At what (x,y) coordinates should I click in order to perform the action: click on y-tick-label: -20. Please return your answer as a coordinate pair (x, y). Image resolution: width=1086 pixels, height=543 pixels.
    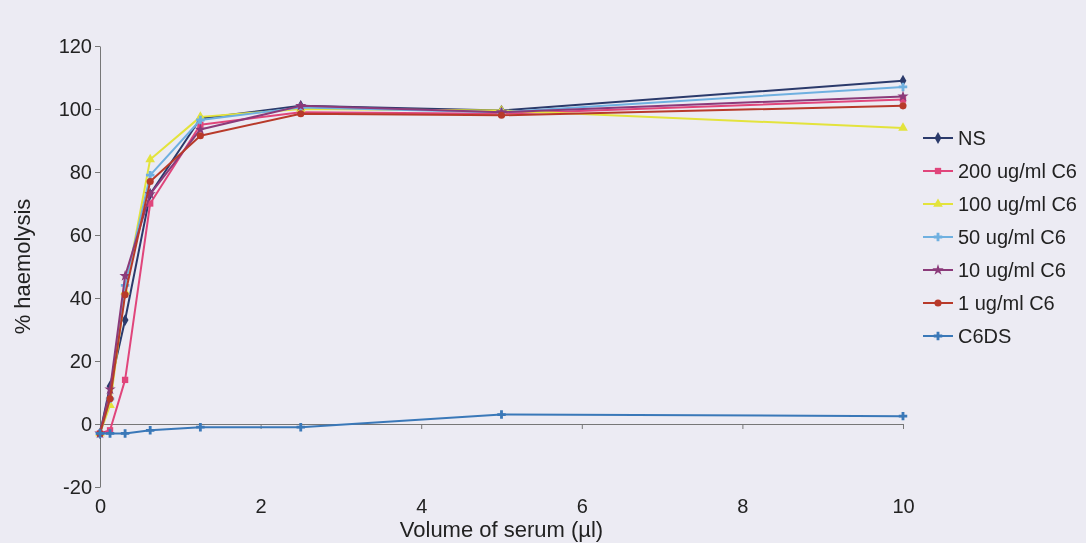
    Looking at the image, I should click on (77, 486).